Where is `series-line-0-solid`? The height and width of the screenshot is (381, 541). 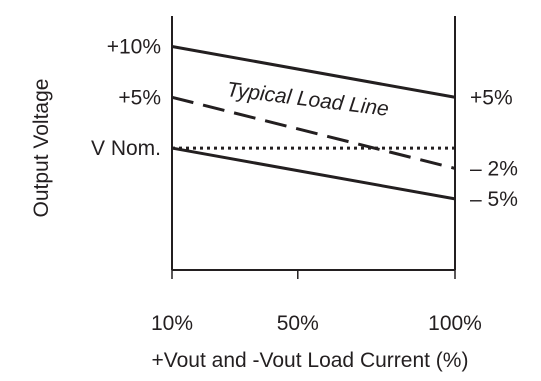 series-line-0-solid is located at coordinates (313, 72).